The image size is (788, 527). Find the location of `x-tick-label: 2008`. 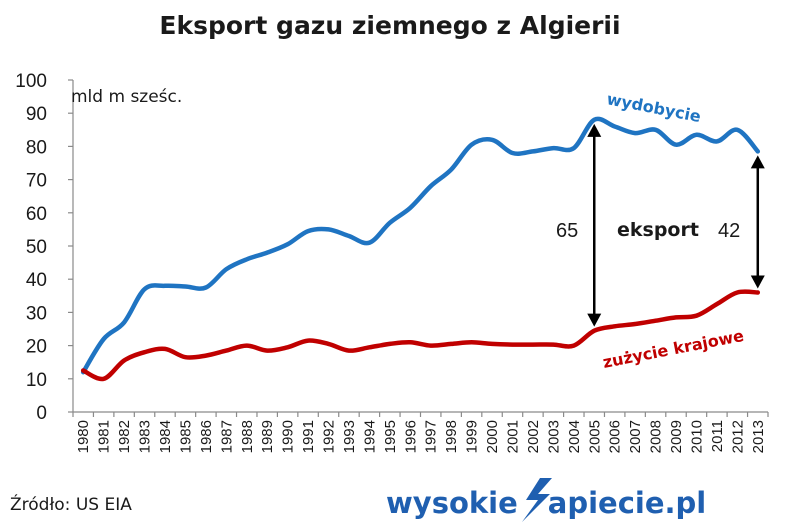

x-tick-label: 2008 is located at coordinates (656, 436).